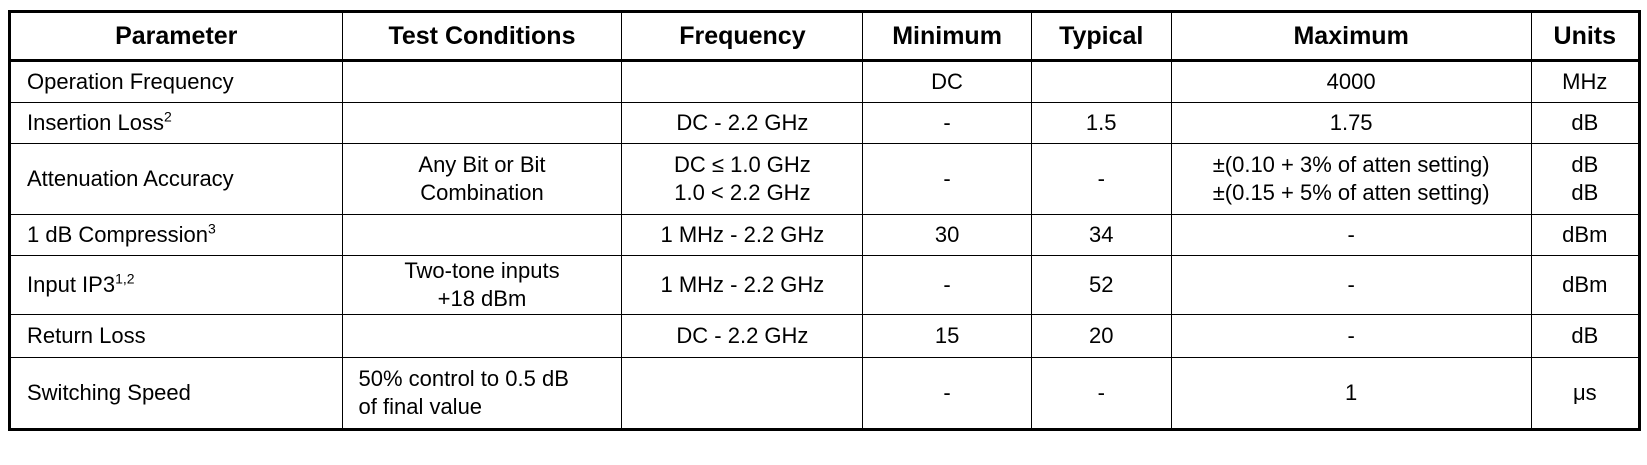 This screenshot has width=1647, height=465. Describe the element at coordinates (211, 228) in the screenshot. I see `footnote-ref: 3` at that location.